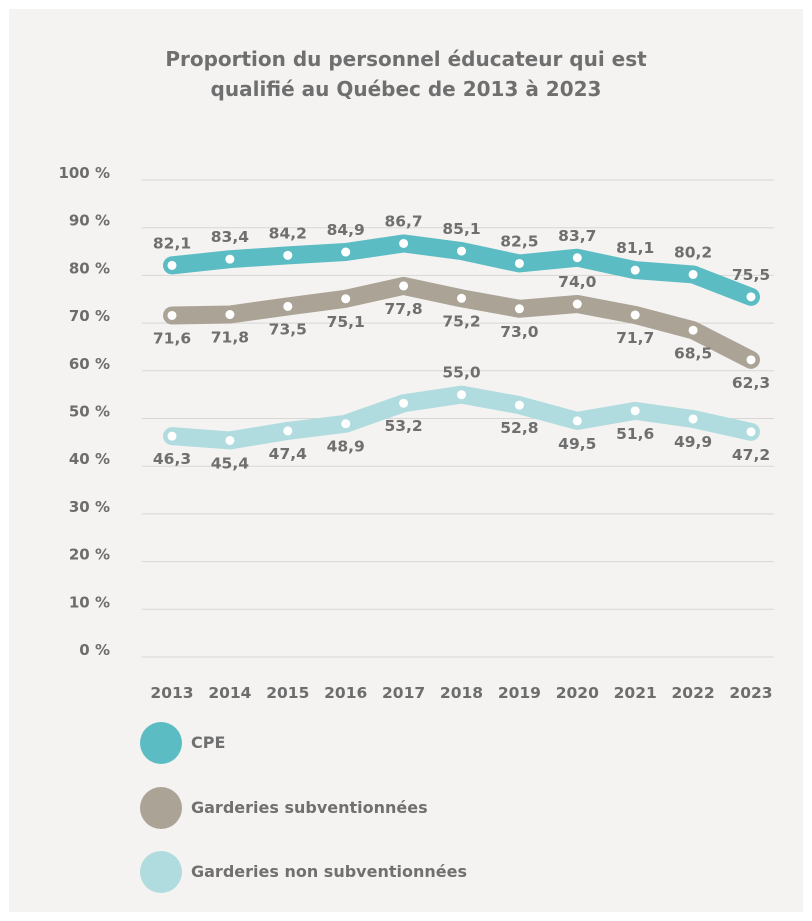 This screenshot has height=921, width=812. What do you see at coordinates (89, 364) in the screenshot?
I see `y-tick-label: 60 %` at bounding box center [89, 364].